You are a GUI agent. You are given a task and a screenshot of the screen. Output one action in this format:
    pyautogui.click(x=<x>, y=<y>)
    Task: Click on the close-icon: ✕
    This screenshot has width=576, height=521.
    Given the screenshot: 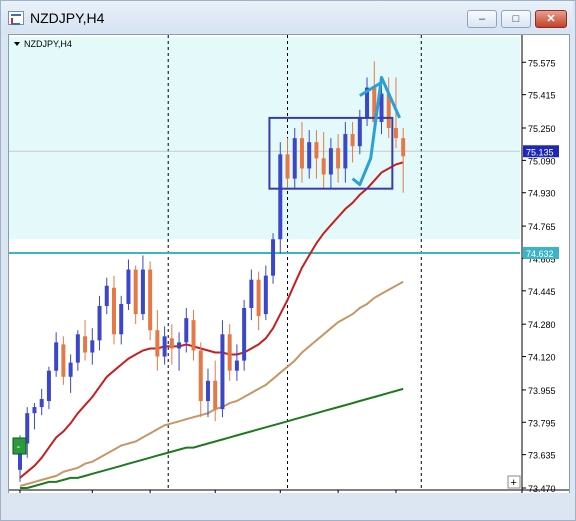 What is the action you would take?
    pyautogui.click(x=551, y=19)
    